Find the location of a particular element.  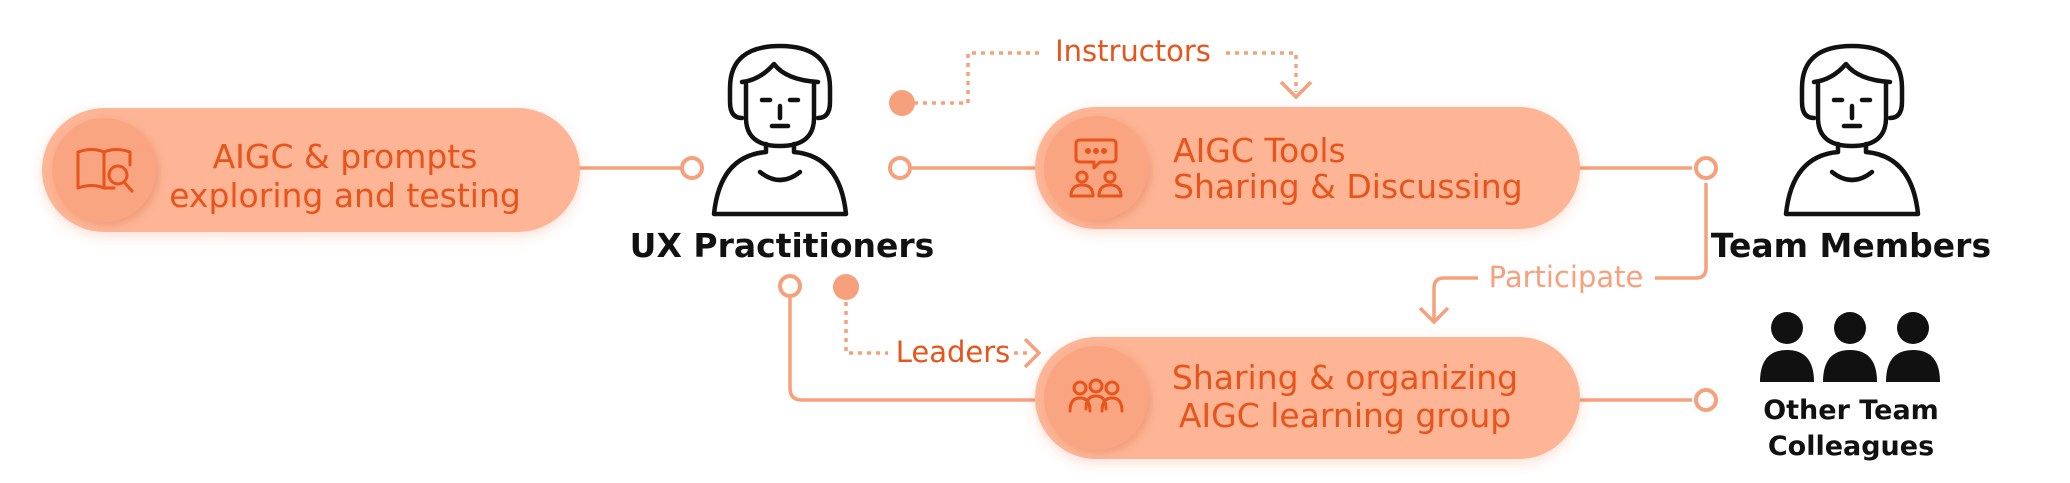

edge-label-instructors: Instructors is located at coordinates (1133, 51).